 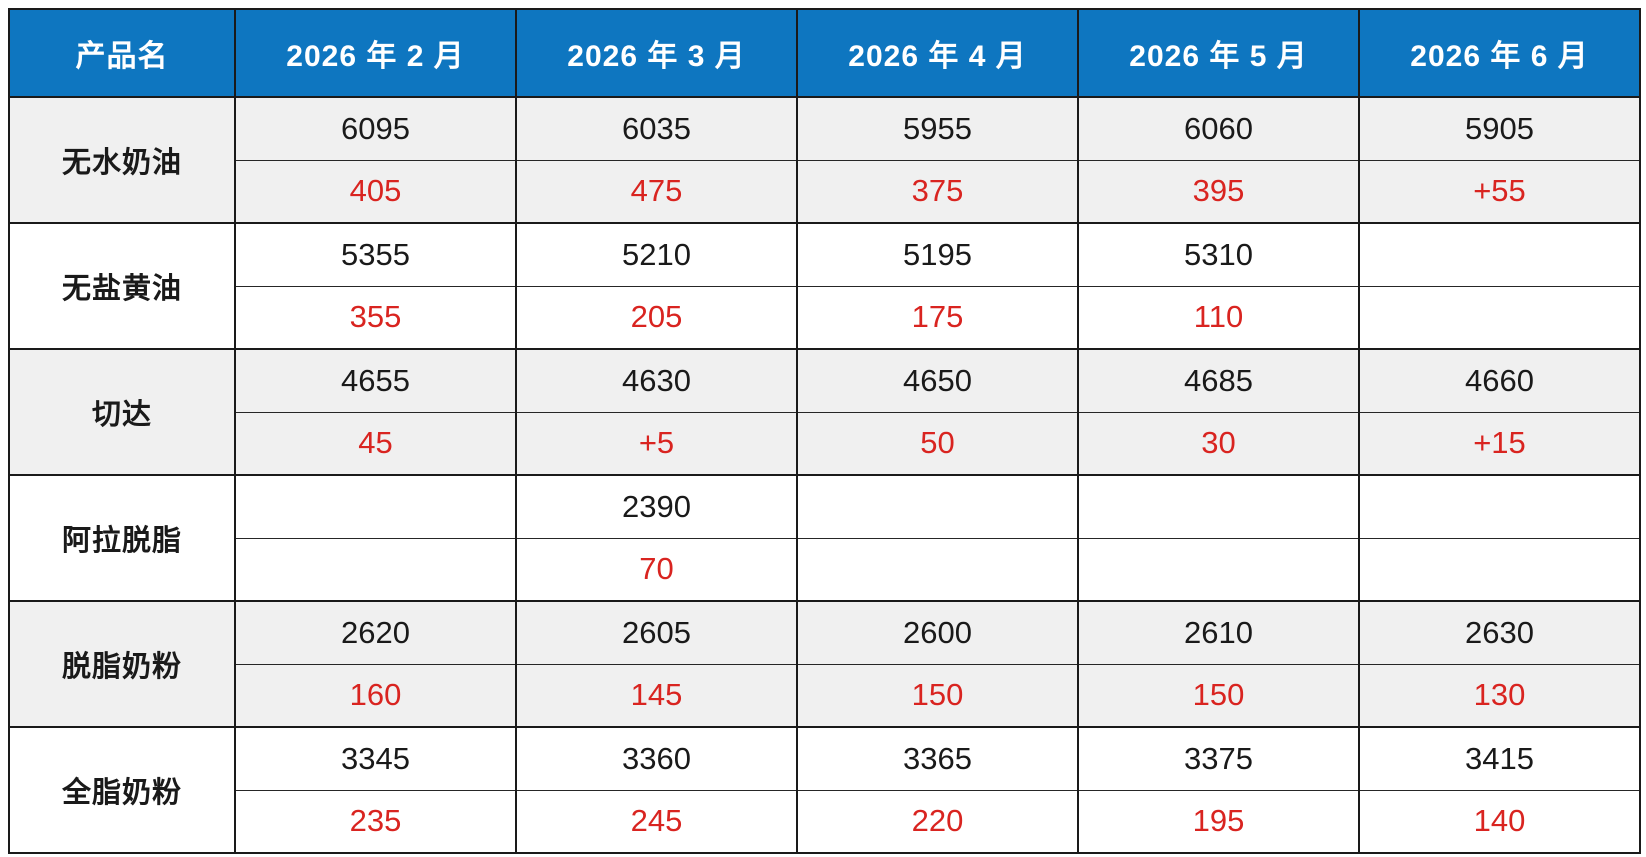 What do you see at coordinates (1499, 695) in the screenshot?
I see `change-cell: 130` at bounding box center [1499, 695].